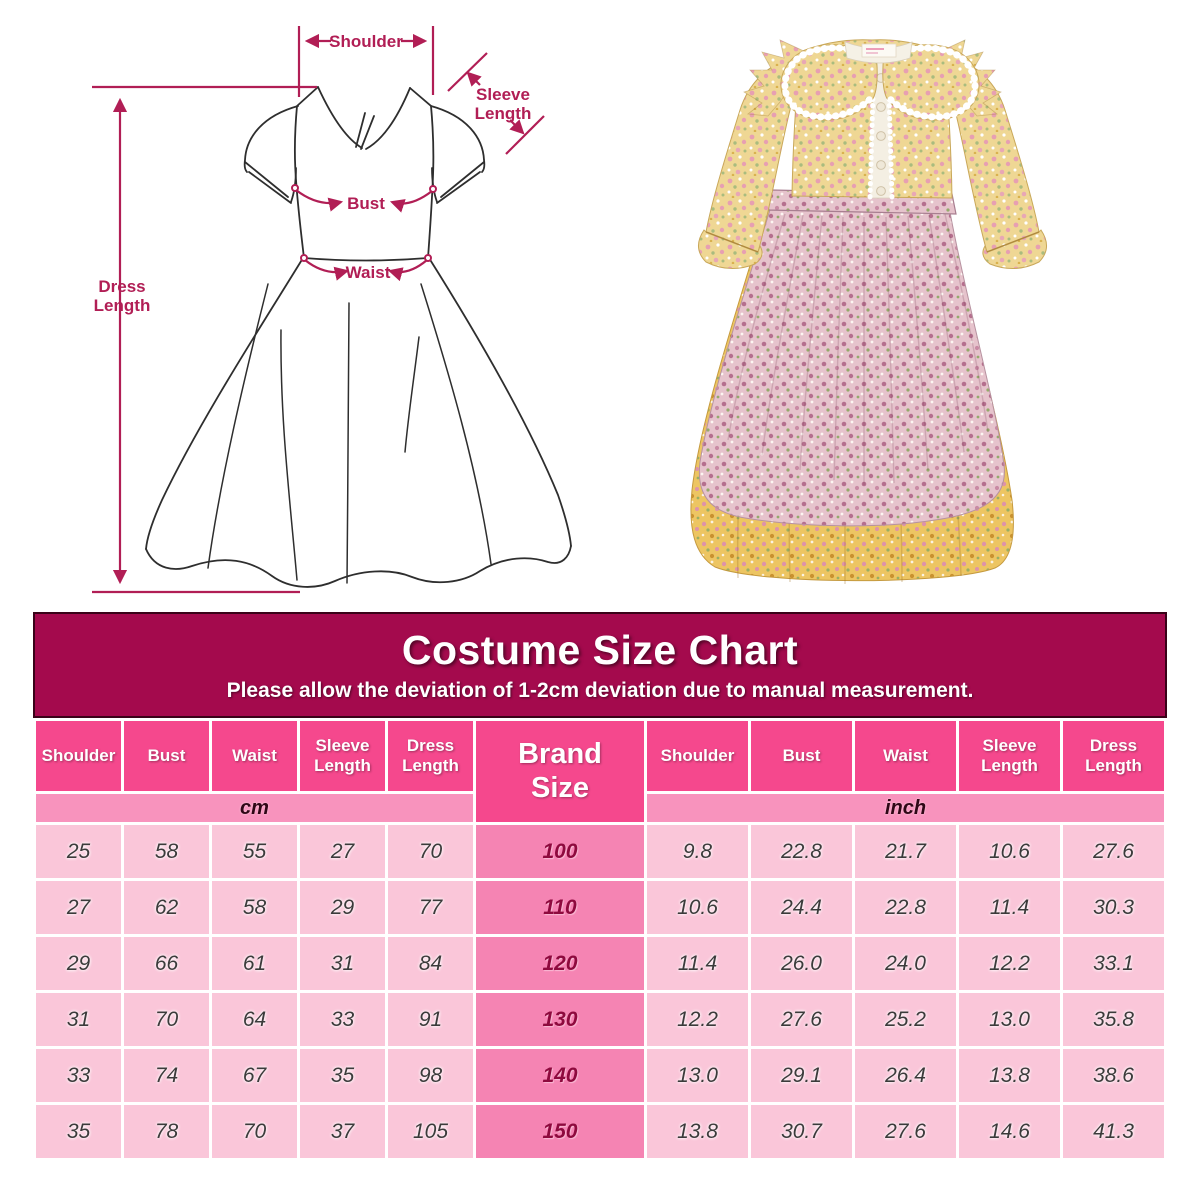 The width and height of the screenshot is (1200, 1200). I want to click on col-header-waist-inch: Waist, so click(905, 756).